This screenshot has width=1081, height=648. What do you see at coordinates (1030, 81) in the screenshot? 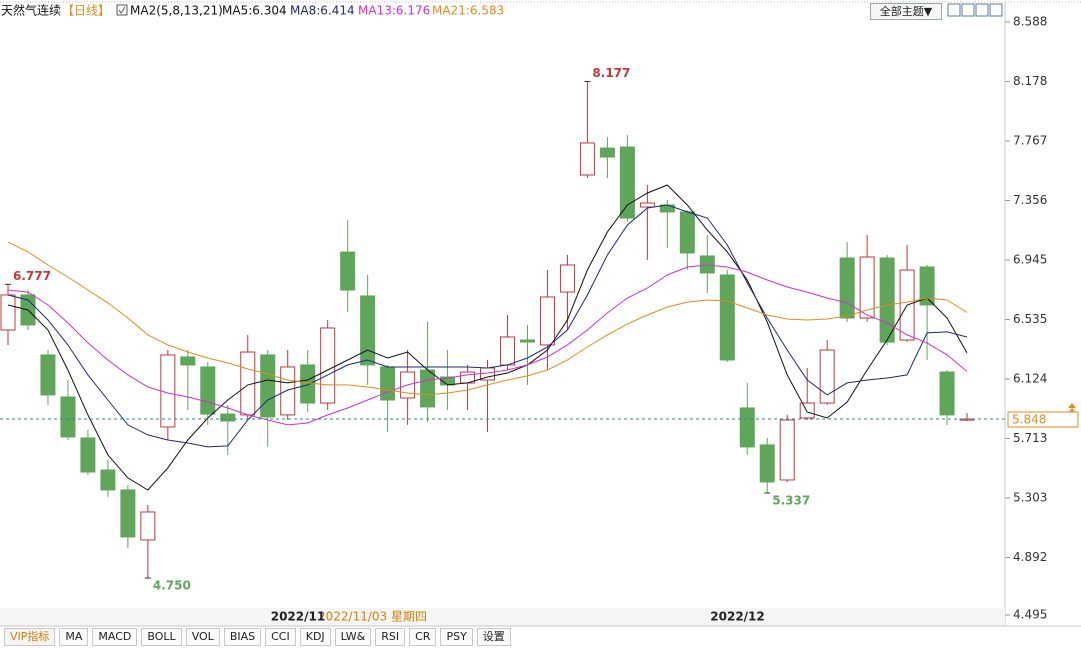
I see `y-tick-label: 8.178` at bounding box center [1030, 81].